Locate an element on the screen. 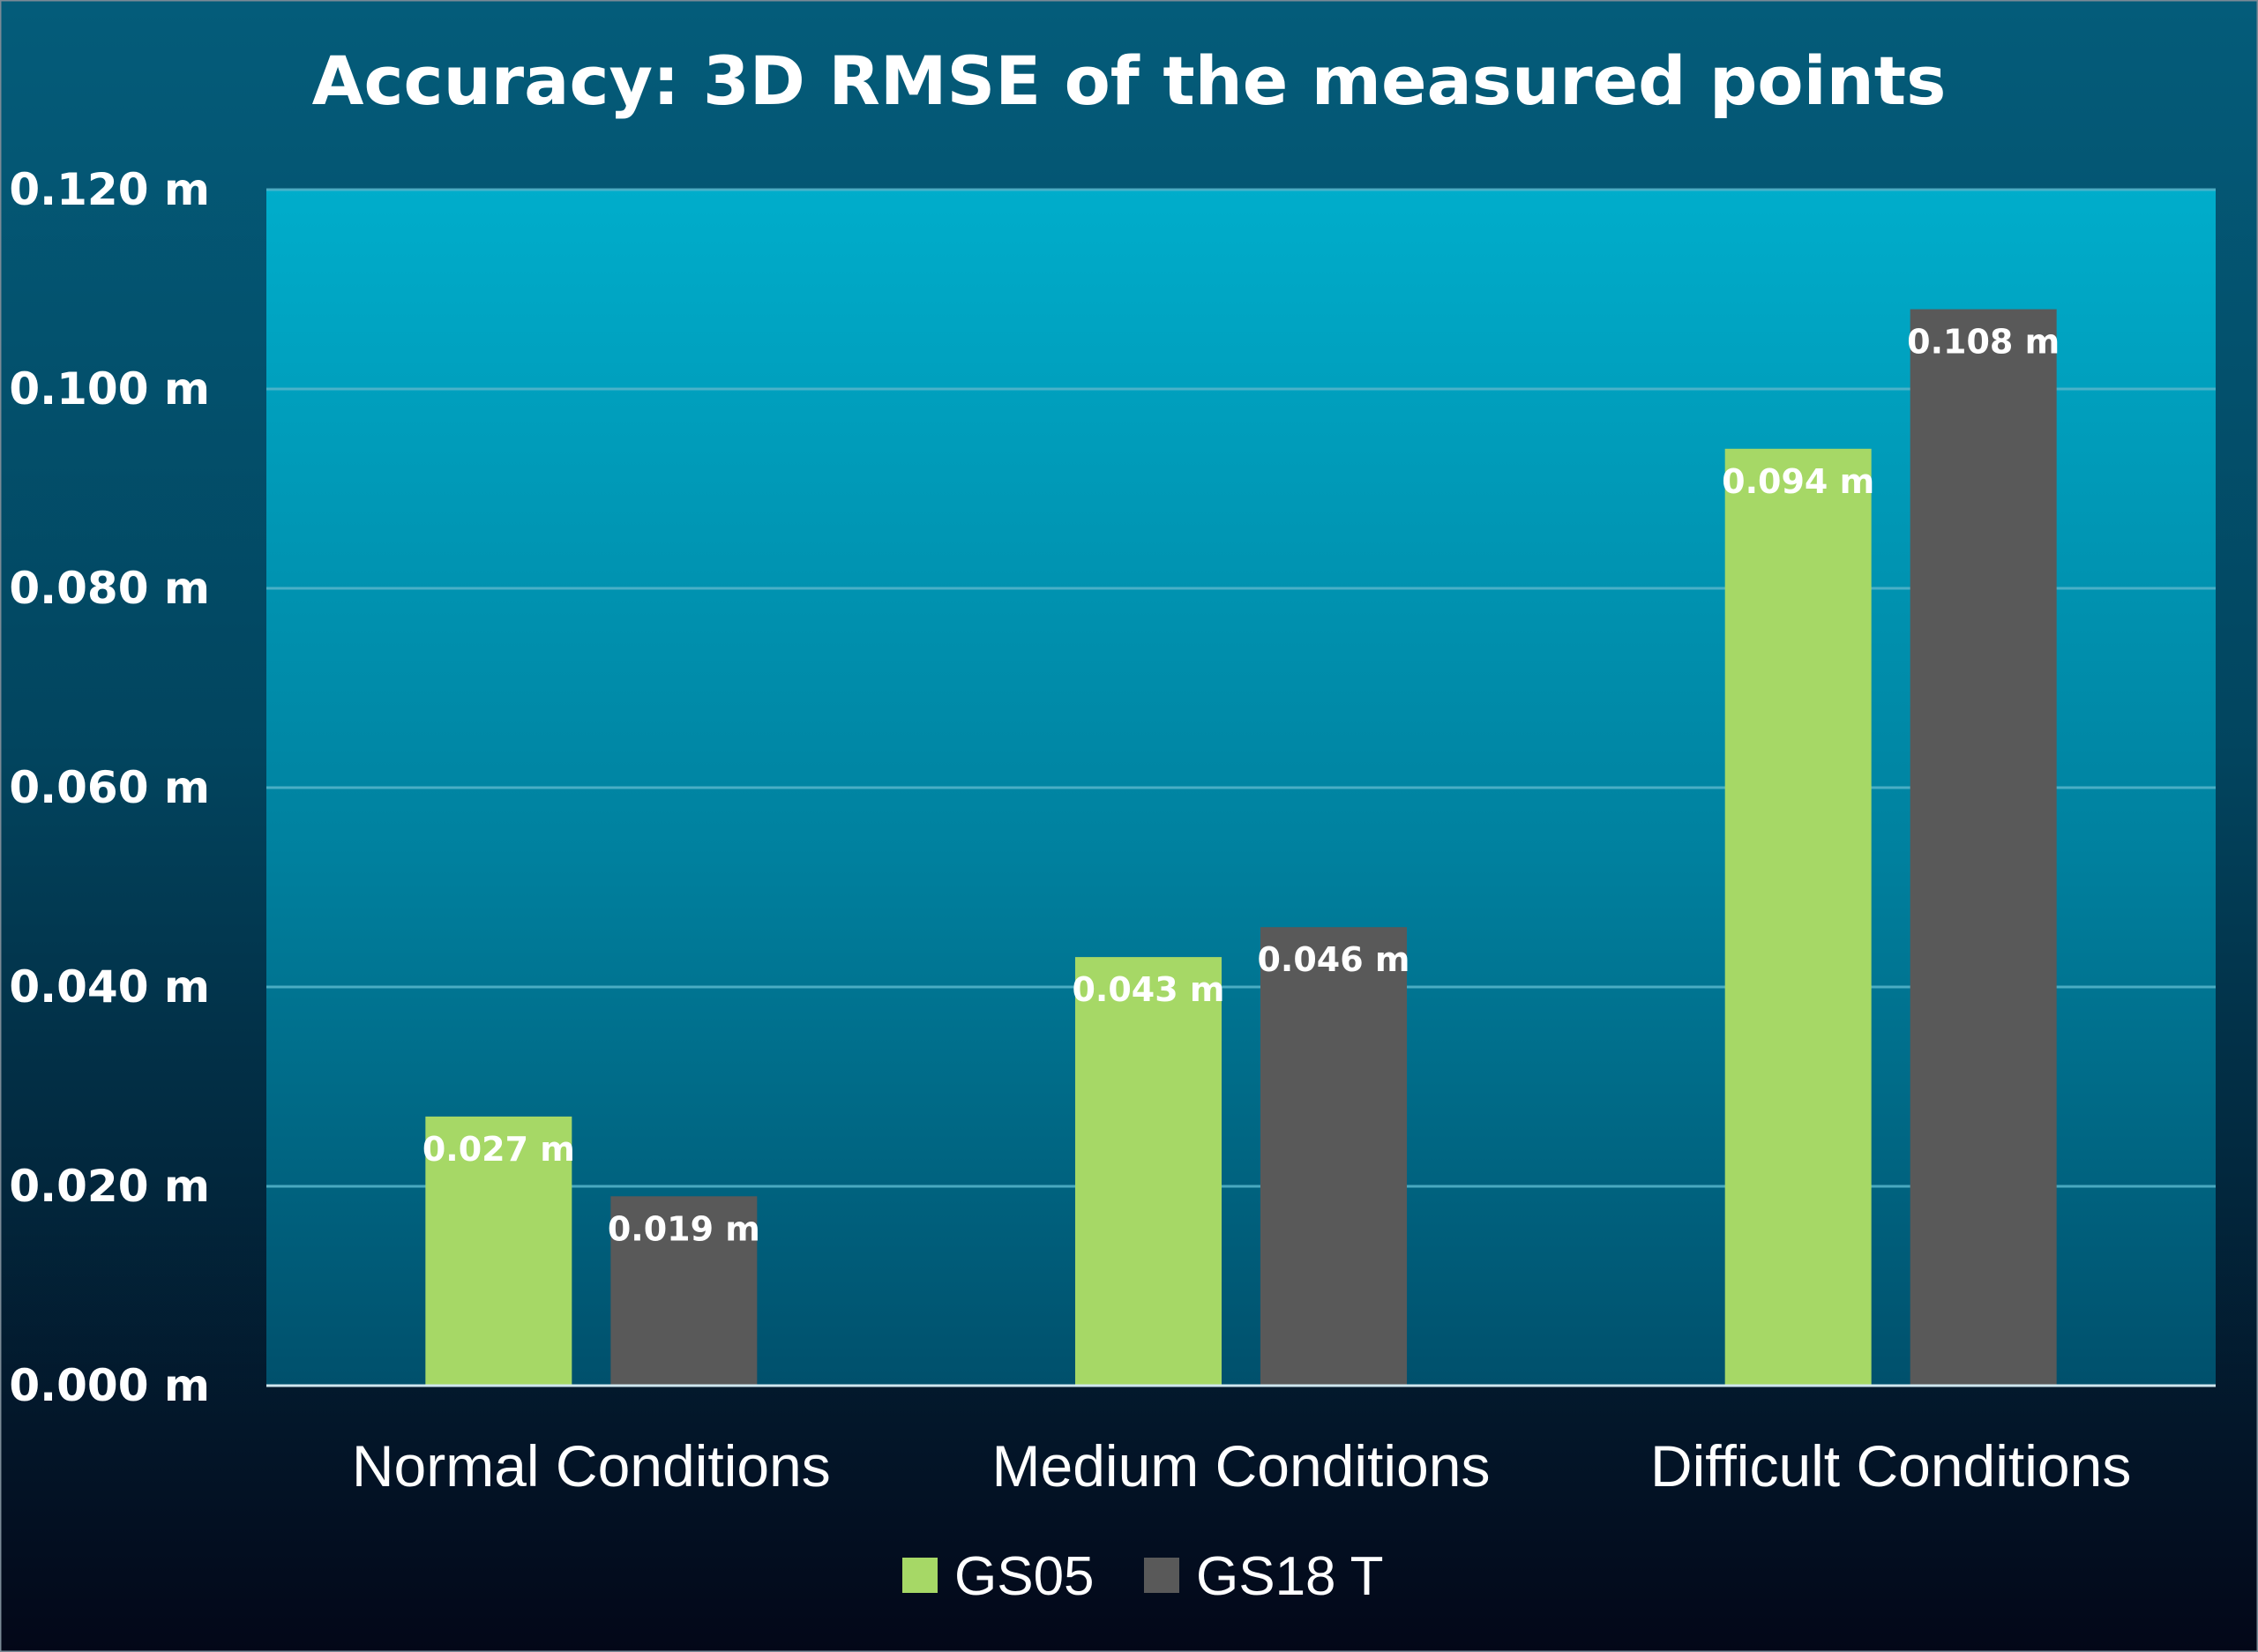 Image resolution: width=2258 pixels, height=1652 pixels. y-tick-label: 0.120 m is located at coordinates (110, 189).